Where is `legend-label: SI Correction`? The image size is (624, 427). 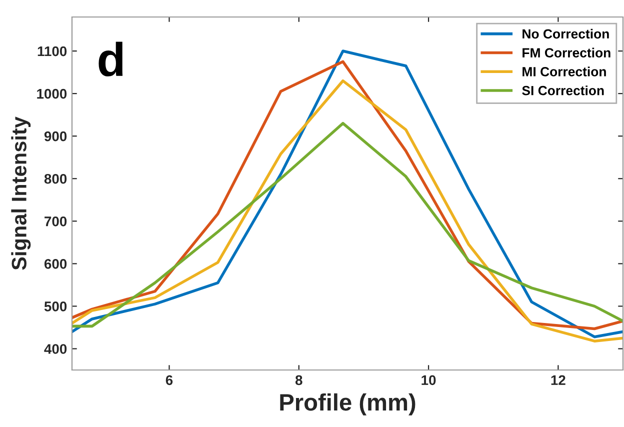 legend-label: SI Correction is located at coordinates (563, 91).